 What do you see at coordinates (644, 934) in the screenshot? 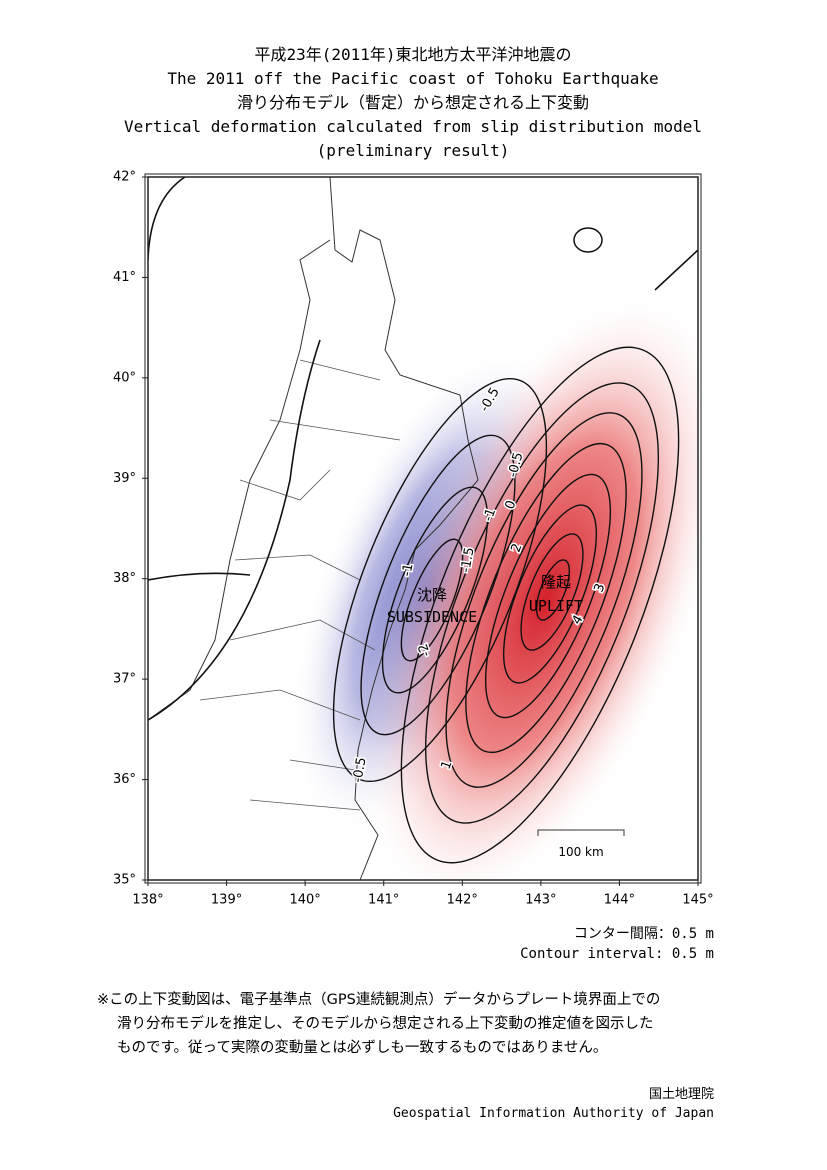
I see `interval-jp: コンター間隔：0.5 m` at bounding box center [644, 934].